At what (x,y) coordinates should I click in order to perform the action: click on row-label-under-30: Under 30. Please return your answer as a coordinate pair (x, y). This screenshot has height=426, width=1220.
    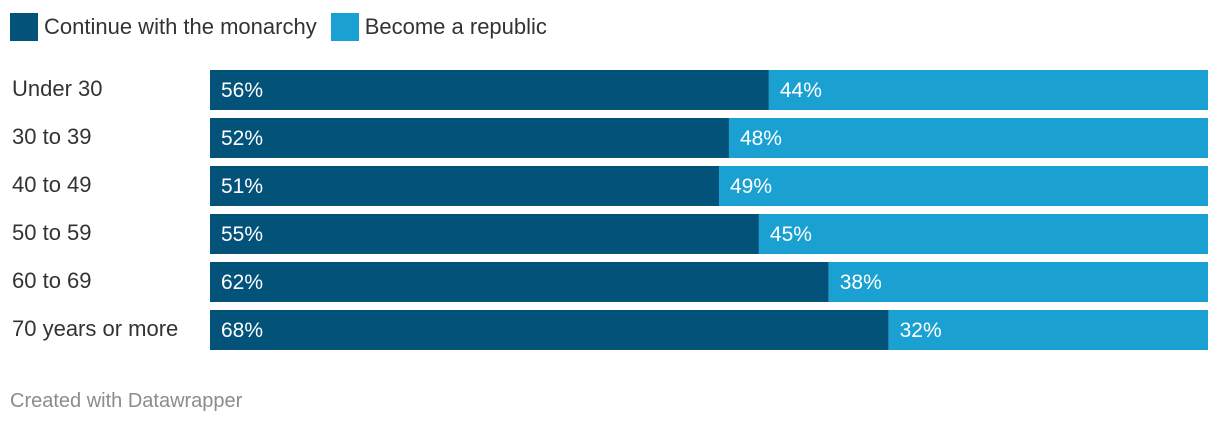
    Looking at the image, I should click on (57, 88).